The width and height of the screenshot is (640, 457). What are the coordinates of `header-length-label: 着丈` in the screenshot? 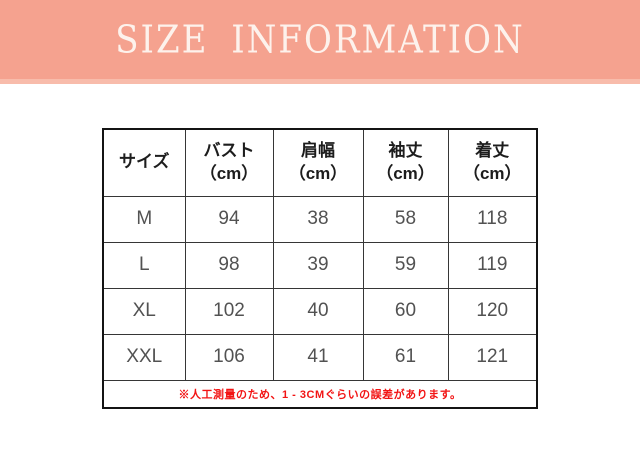 It's located at (492, 150).